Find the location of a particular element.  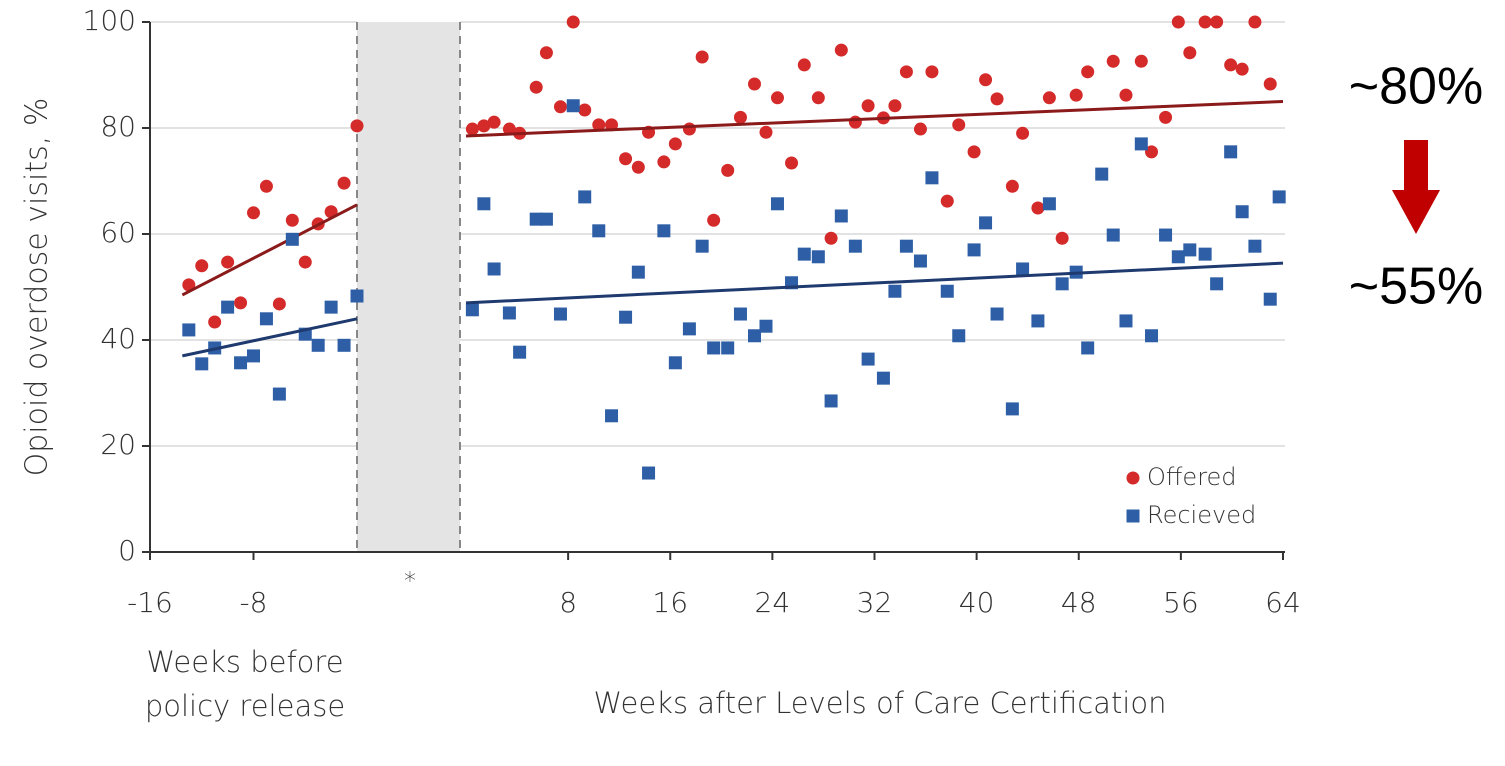

legend-marker is located at coordinates (1133, 516).